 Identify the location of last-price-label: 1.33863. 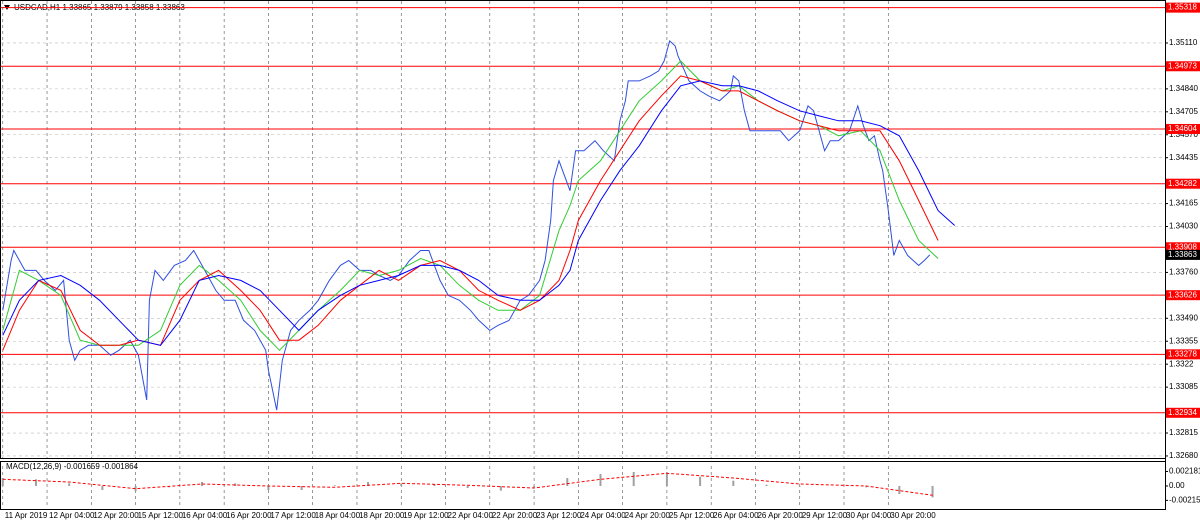
(1182, 254).